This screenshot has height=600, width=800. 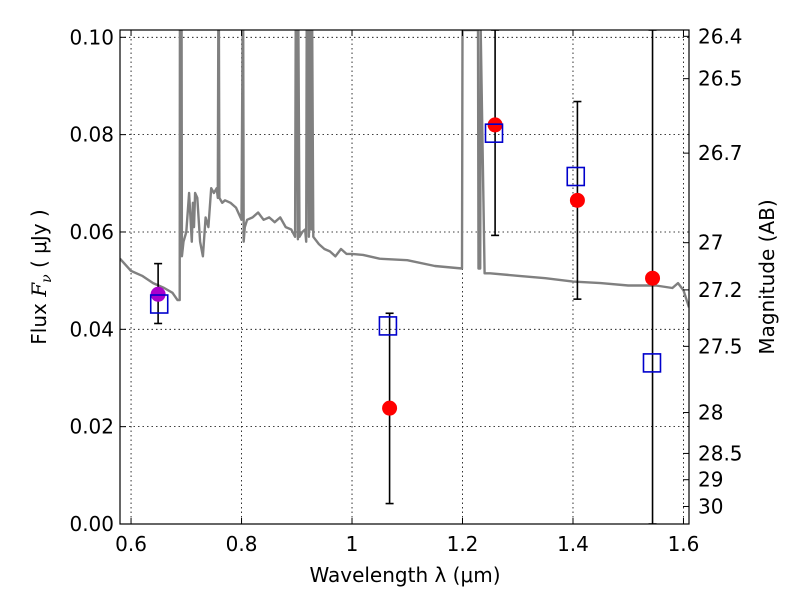 I want to click on right-tick-label: 28, so click(x=710, y=413).